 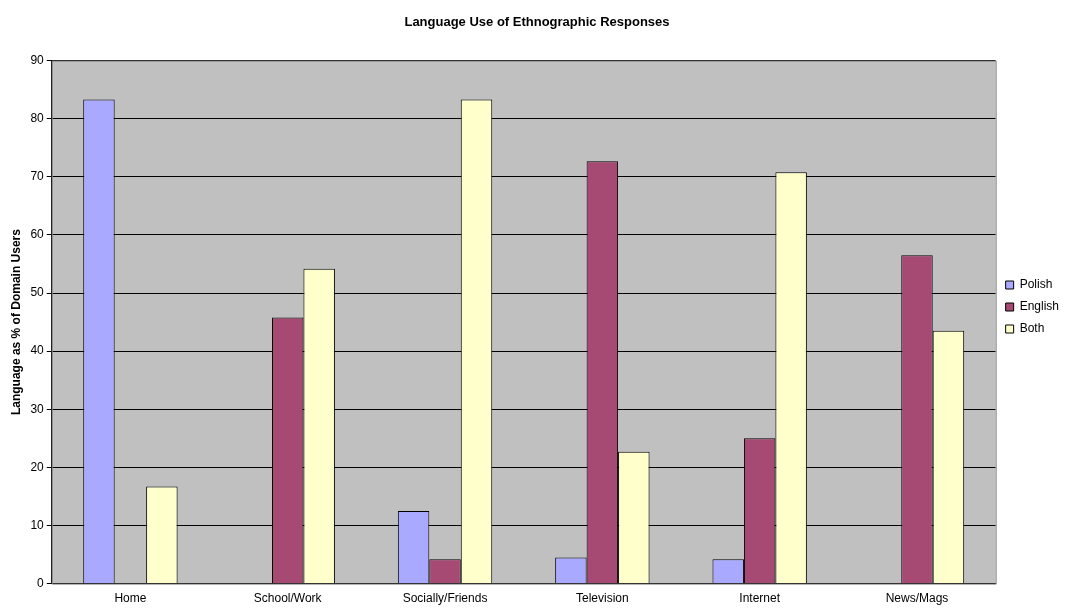 What do you see at coordinates (1032, 328) in the screenshot?
I see `legend-label: Both` at bounding box center [1032, 328].